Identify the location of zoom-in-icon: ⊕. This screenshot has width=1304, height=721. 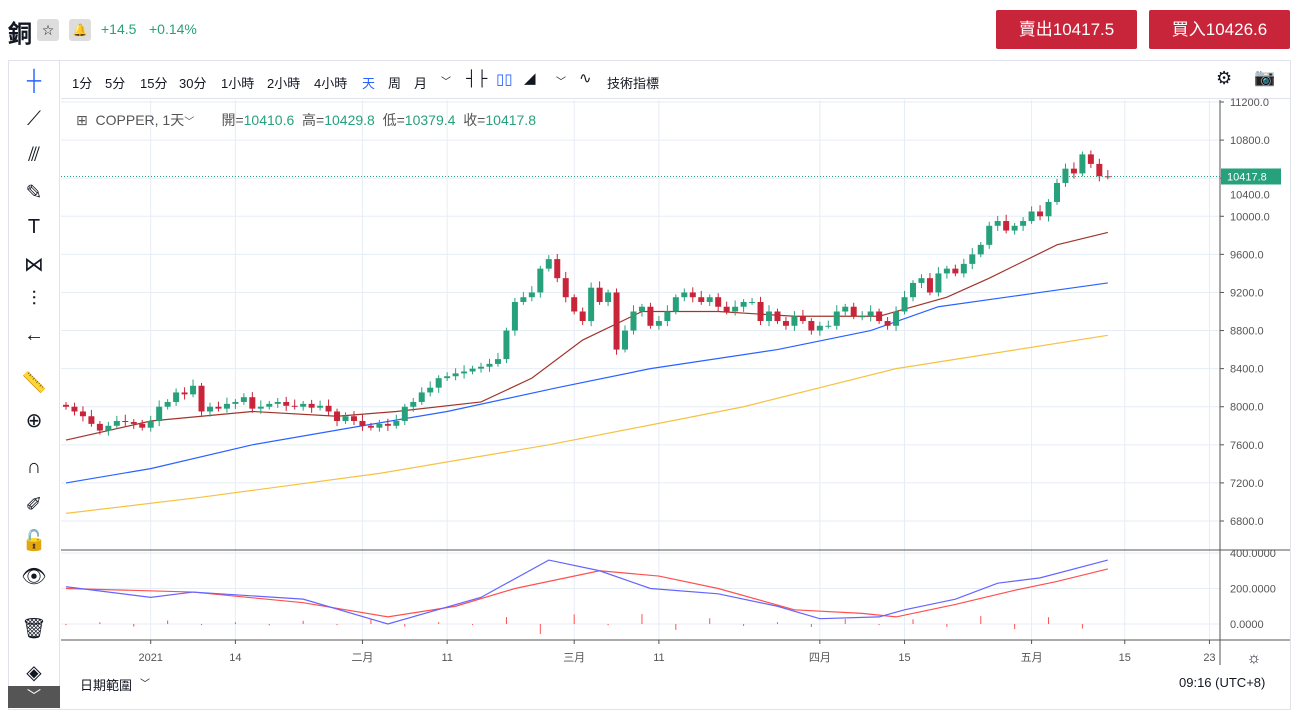
(34, 421).